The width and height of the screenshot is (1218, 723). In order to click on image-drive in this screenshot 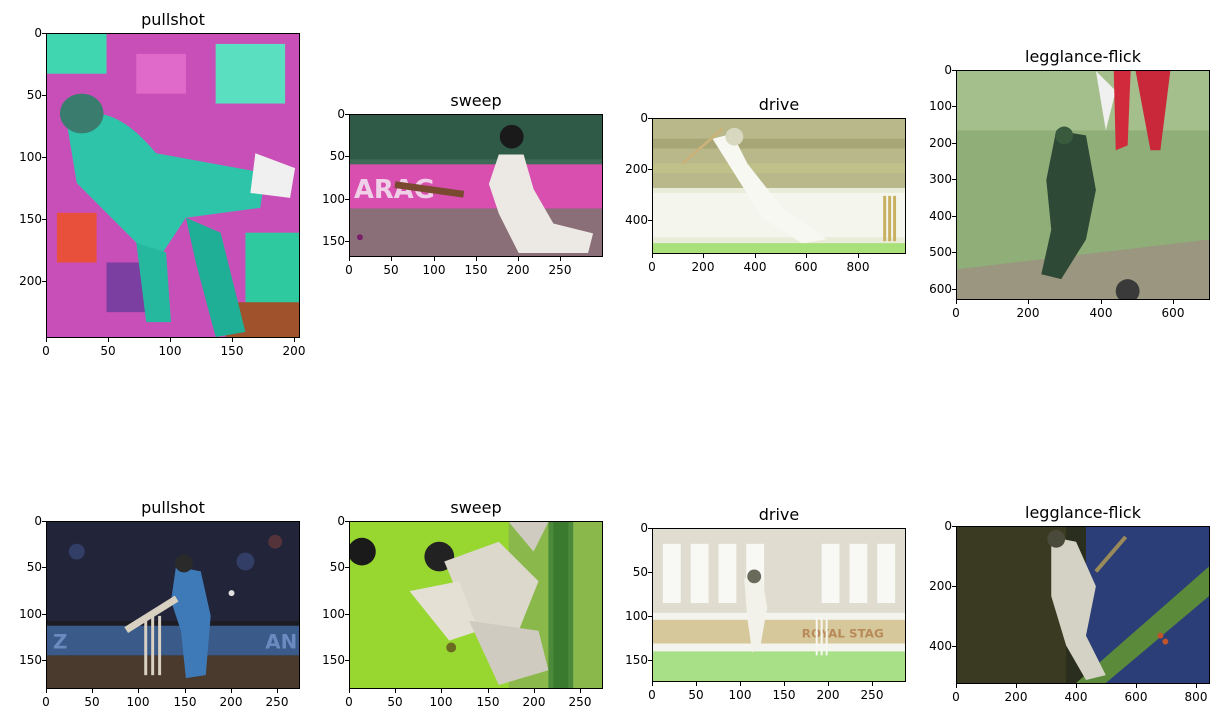, I will do `click(779, 186)`.